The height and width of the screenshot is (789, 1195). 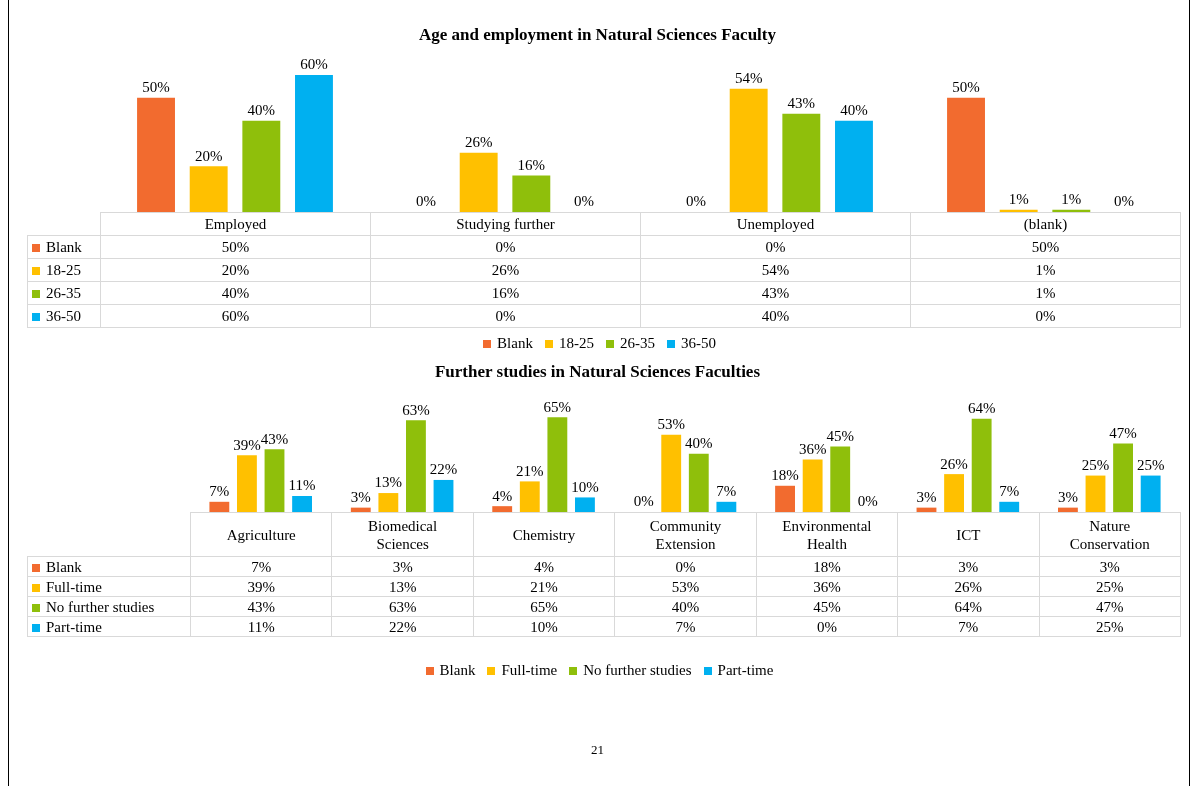 I want to click on data-label: 7%, so click(x=261, y=566).